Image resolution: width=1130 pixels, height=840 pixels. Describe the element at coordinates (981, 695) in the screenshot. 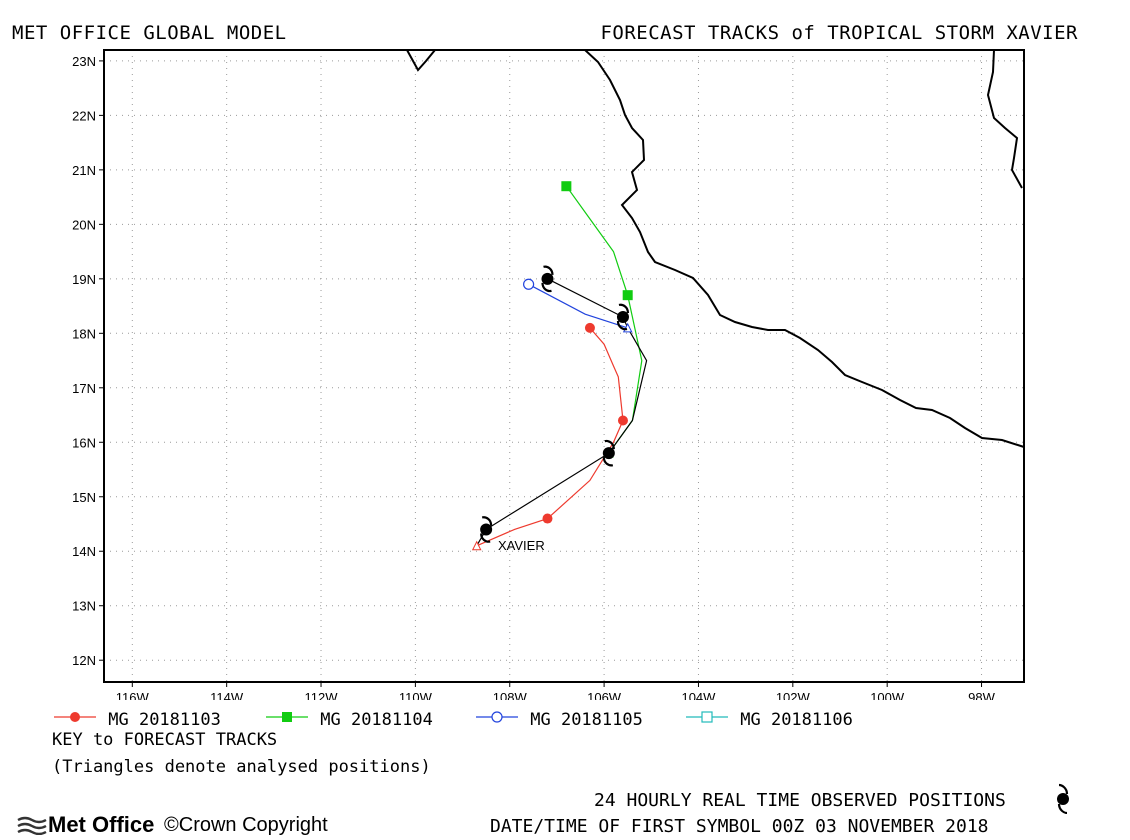

I see `lon-tick-label: 98W` at that location.